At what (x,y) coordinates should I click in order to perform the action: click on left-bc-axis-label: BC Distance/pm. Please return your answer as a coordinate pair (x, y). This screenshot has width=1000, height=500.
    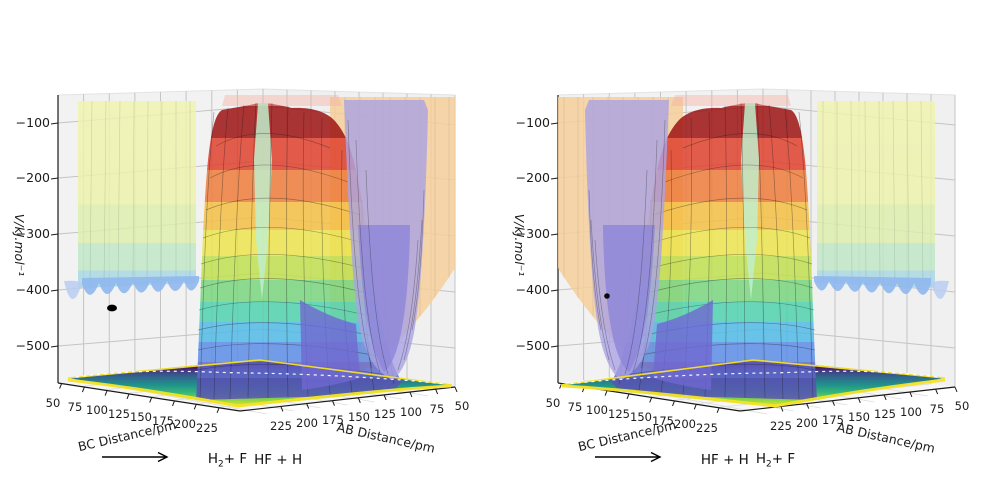
    Looking at the image, I should click on (127, 435).